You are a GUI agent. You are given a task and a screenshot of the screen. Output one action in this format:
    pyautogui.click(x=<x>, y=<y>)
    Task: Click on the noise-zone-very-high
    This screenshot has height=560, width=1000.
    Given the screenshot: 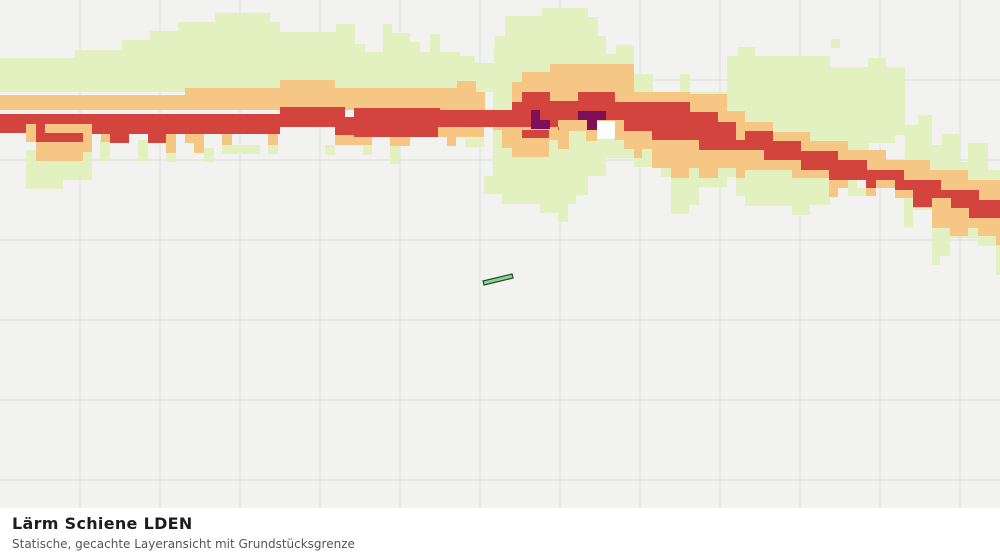 What is the action you would take?
    pyautogui.click(x=568, y=120)
    